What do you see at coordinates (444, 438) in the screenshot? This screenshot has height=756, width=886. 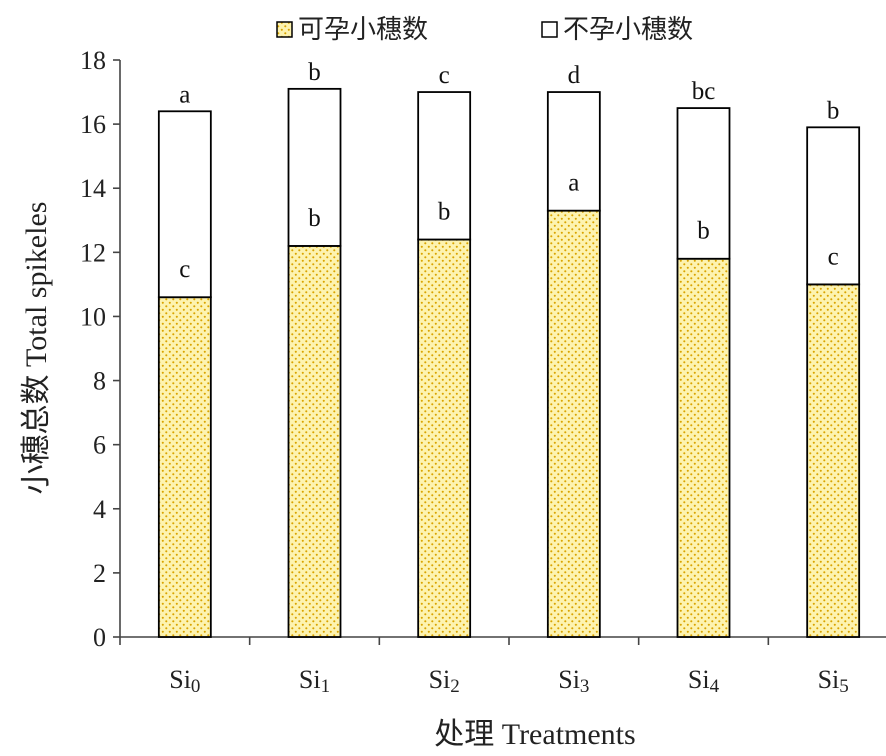 I see `bar-fertile-Si2` at bounding box center [444, 438].